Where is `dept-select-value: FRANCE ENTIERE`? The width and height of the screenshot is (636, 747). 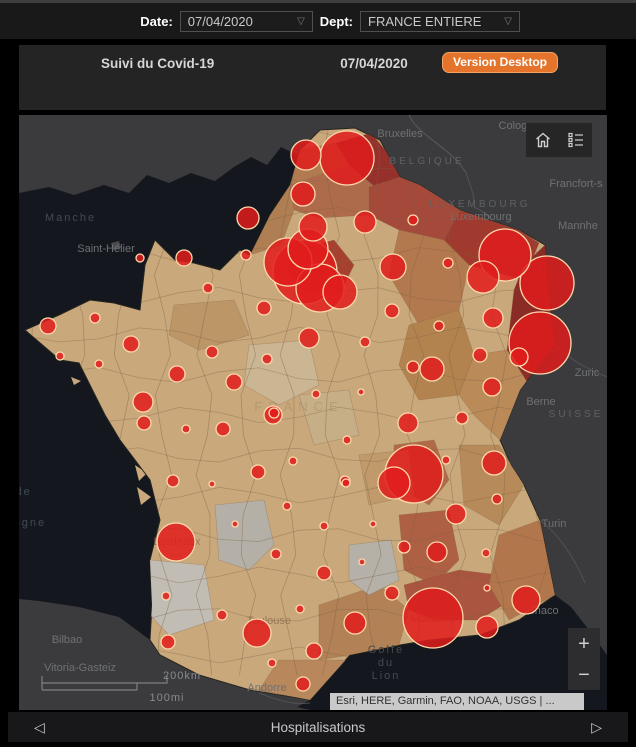
dept-select-value: FRANCE ENTIERE is located at coordinates (425, 21).